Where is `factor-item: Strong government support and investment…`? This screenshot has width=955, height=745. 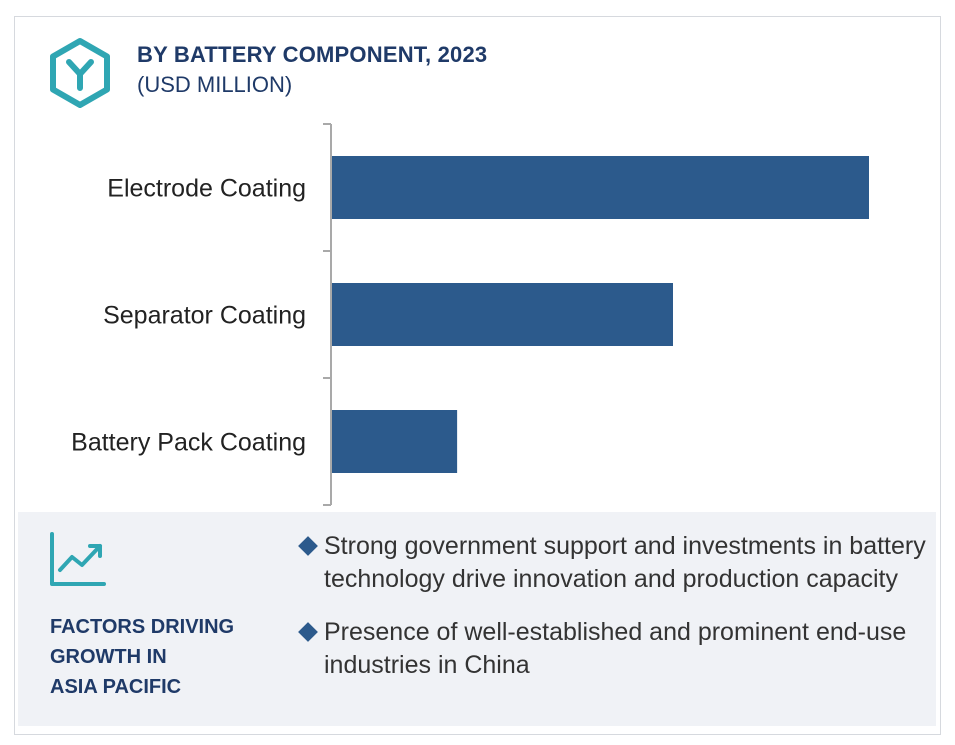
factor-item: Strong government support and investment… is located at coordinates (613, 563).